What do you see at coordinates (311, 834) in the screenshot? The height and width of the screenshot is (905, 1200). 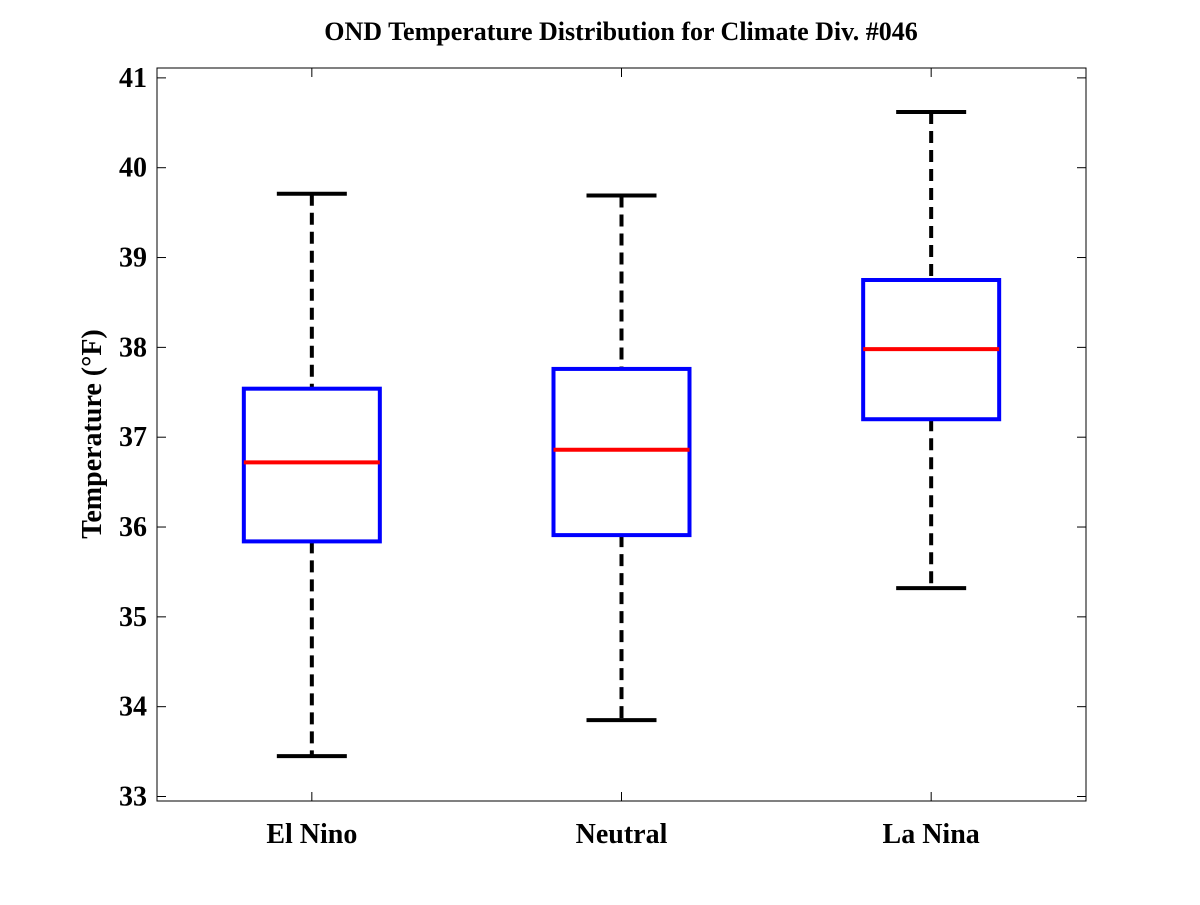 I see `x-tick-label: El Nino` at bounding box center [311, 834].